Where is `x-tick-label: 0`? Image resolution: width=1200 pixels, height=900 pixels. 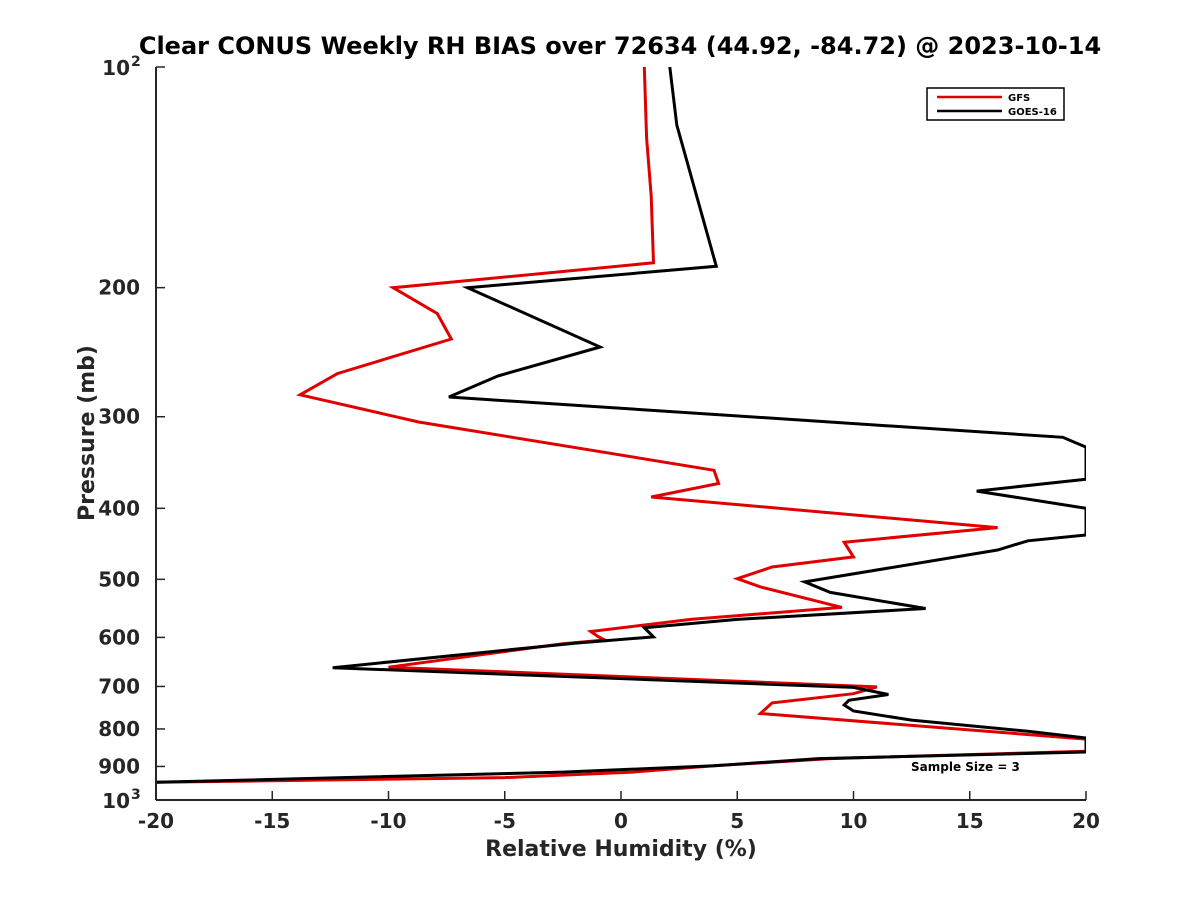 x-tick-label: 0 is located at coordinates (621, 821).